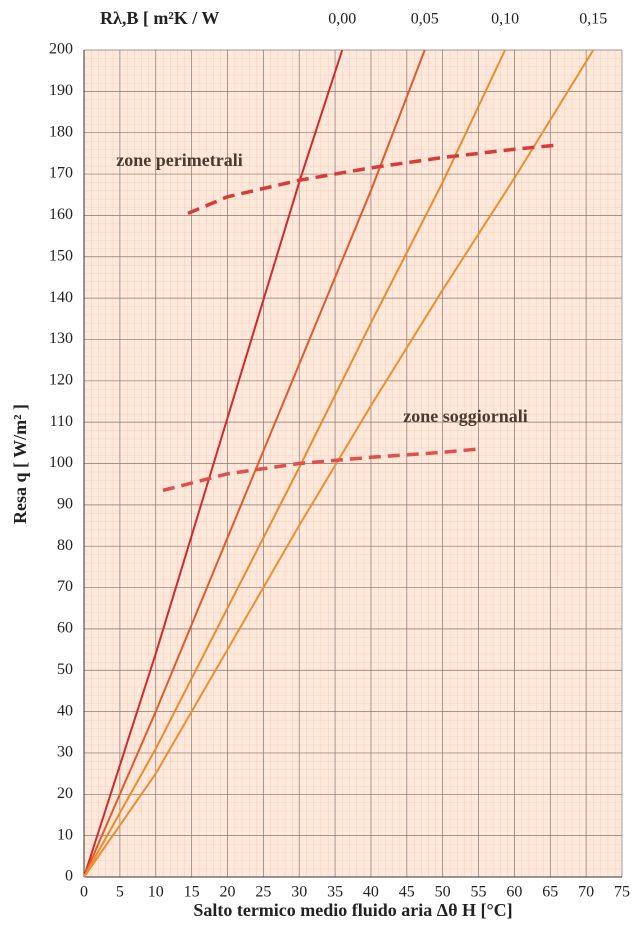  Describe the element at coordinates (179, 160) in the screenshot. I see `zone-label: zone perimetrali` at that location.